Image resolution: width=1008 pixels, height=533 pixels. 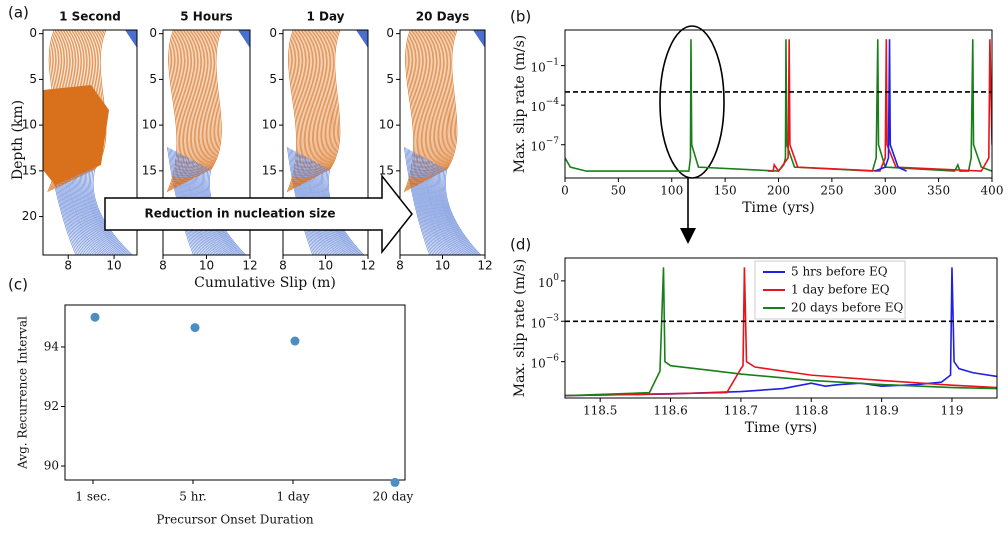 I want to click on slip-panel: 5 Hours0510152081012, so click(x=200, y=141).